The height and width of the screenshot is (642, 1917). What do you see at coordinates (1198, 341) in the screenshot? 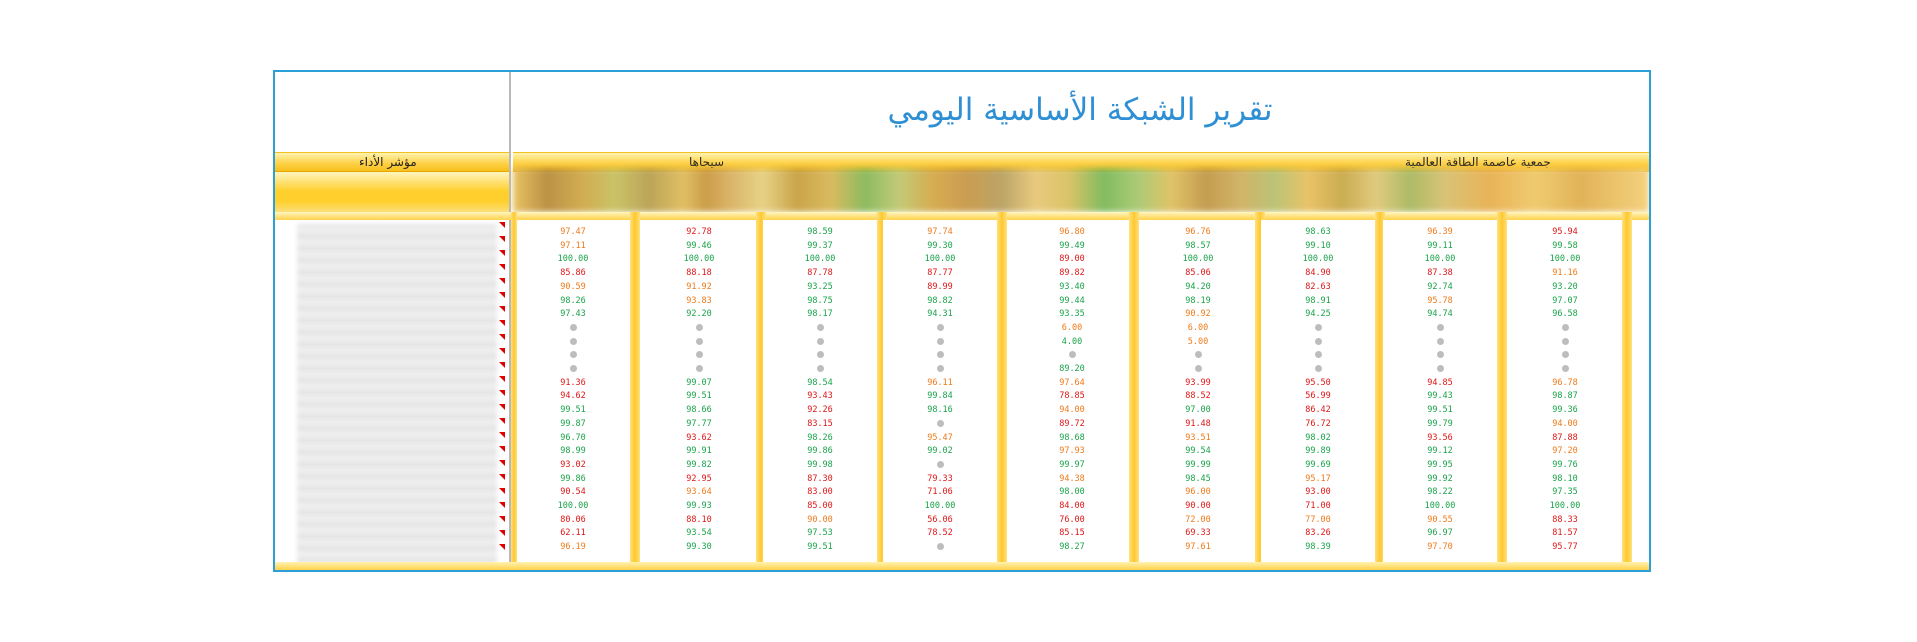
I see `kpi-value: 5.00` at bounding box center [1198, 341].